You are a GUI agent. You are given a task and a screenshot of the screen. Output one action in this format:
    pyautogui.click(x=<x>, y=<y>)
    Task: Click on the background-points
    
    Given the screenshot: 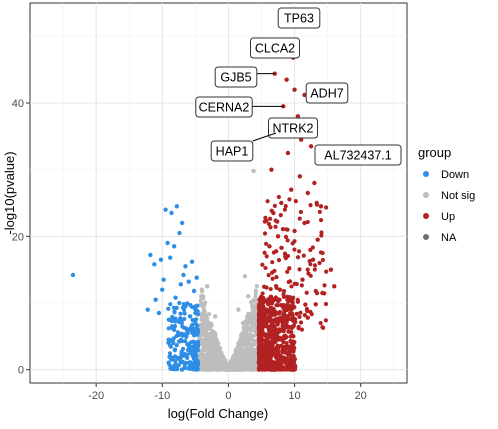 What is the action you would take?
    pyautogui.click(x=247, y=283)
    